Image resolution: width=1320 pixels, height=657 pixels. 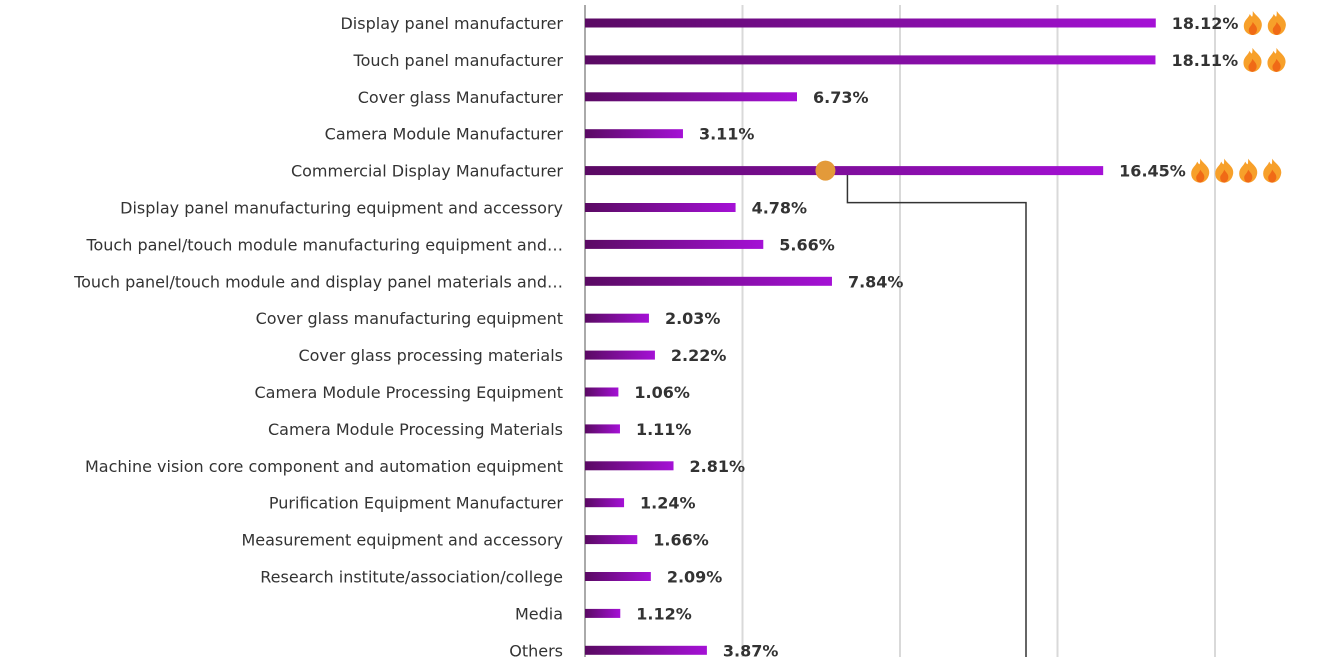 What do you see at coordinates (402, 540) in the screenshot?
I see `category-label: Measurement equipment and accessory` at bounding box center [402, 540].